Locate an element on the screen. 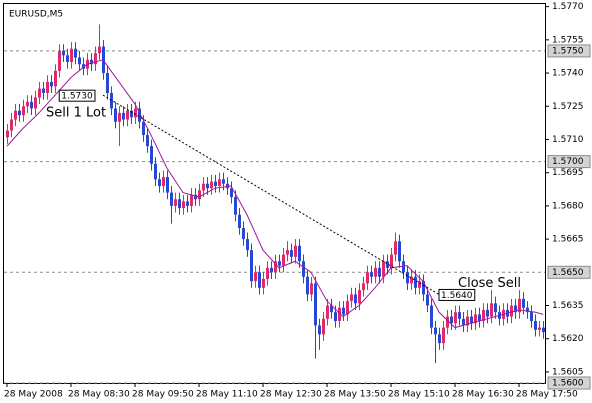 This screenshot has height=403, width=592. y-tick-label: 1.5755 is located at coordinates (568, 40).